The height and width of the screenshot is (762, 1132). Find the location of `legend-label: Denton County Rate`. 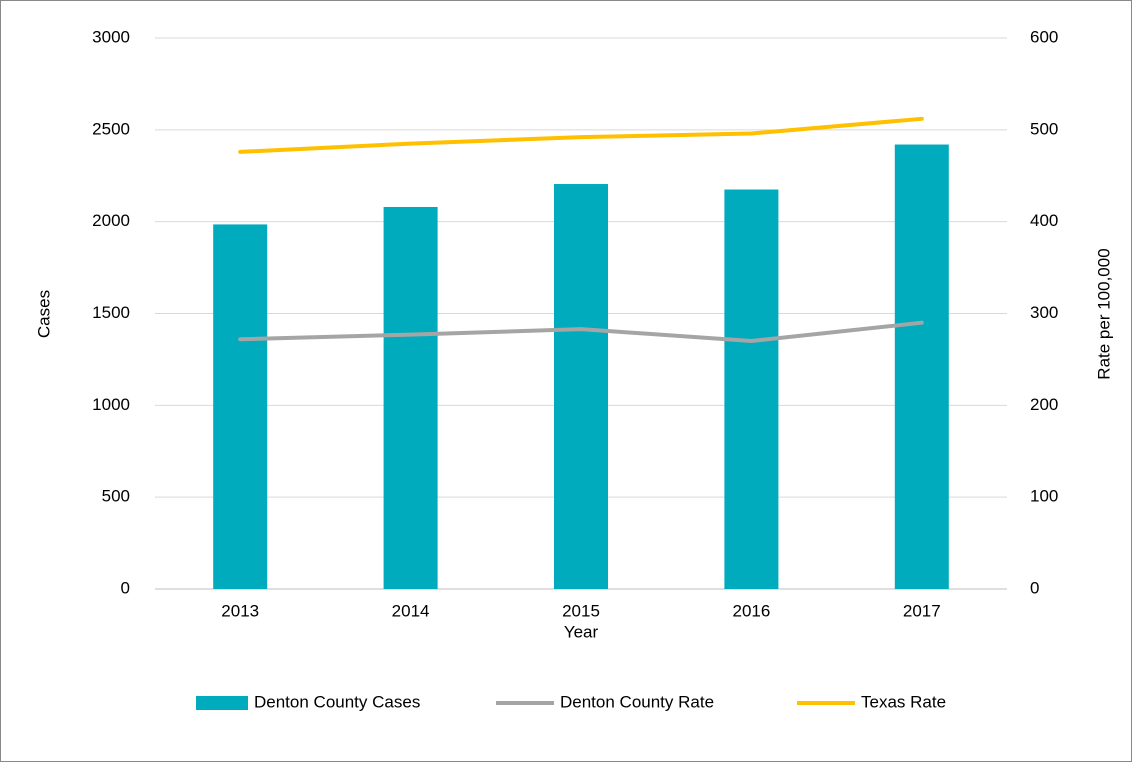

legend-label: Denton County Rate is located at coordinates (637, 701).